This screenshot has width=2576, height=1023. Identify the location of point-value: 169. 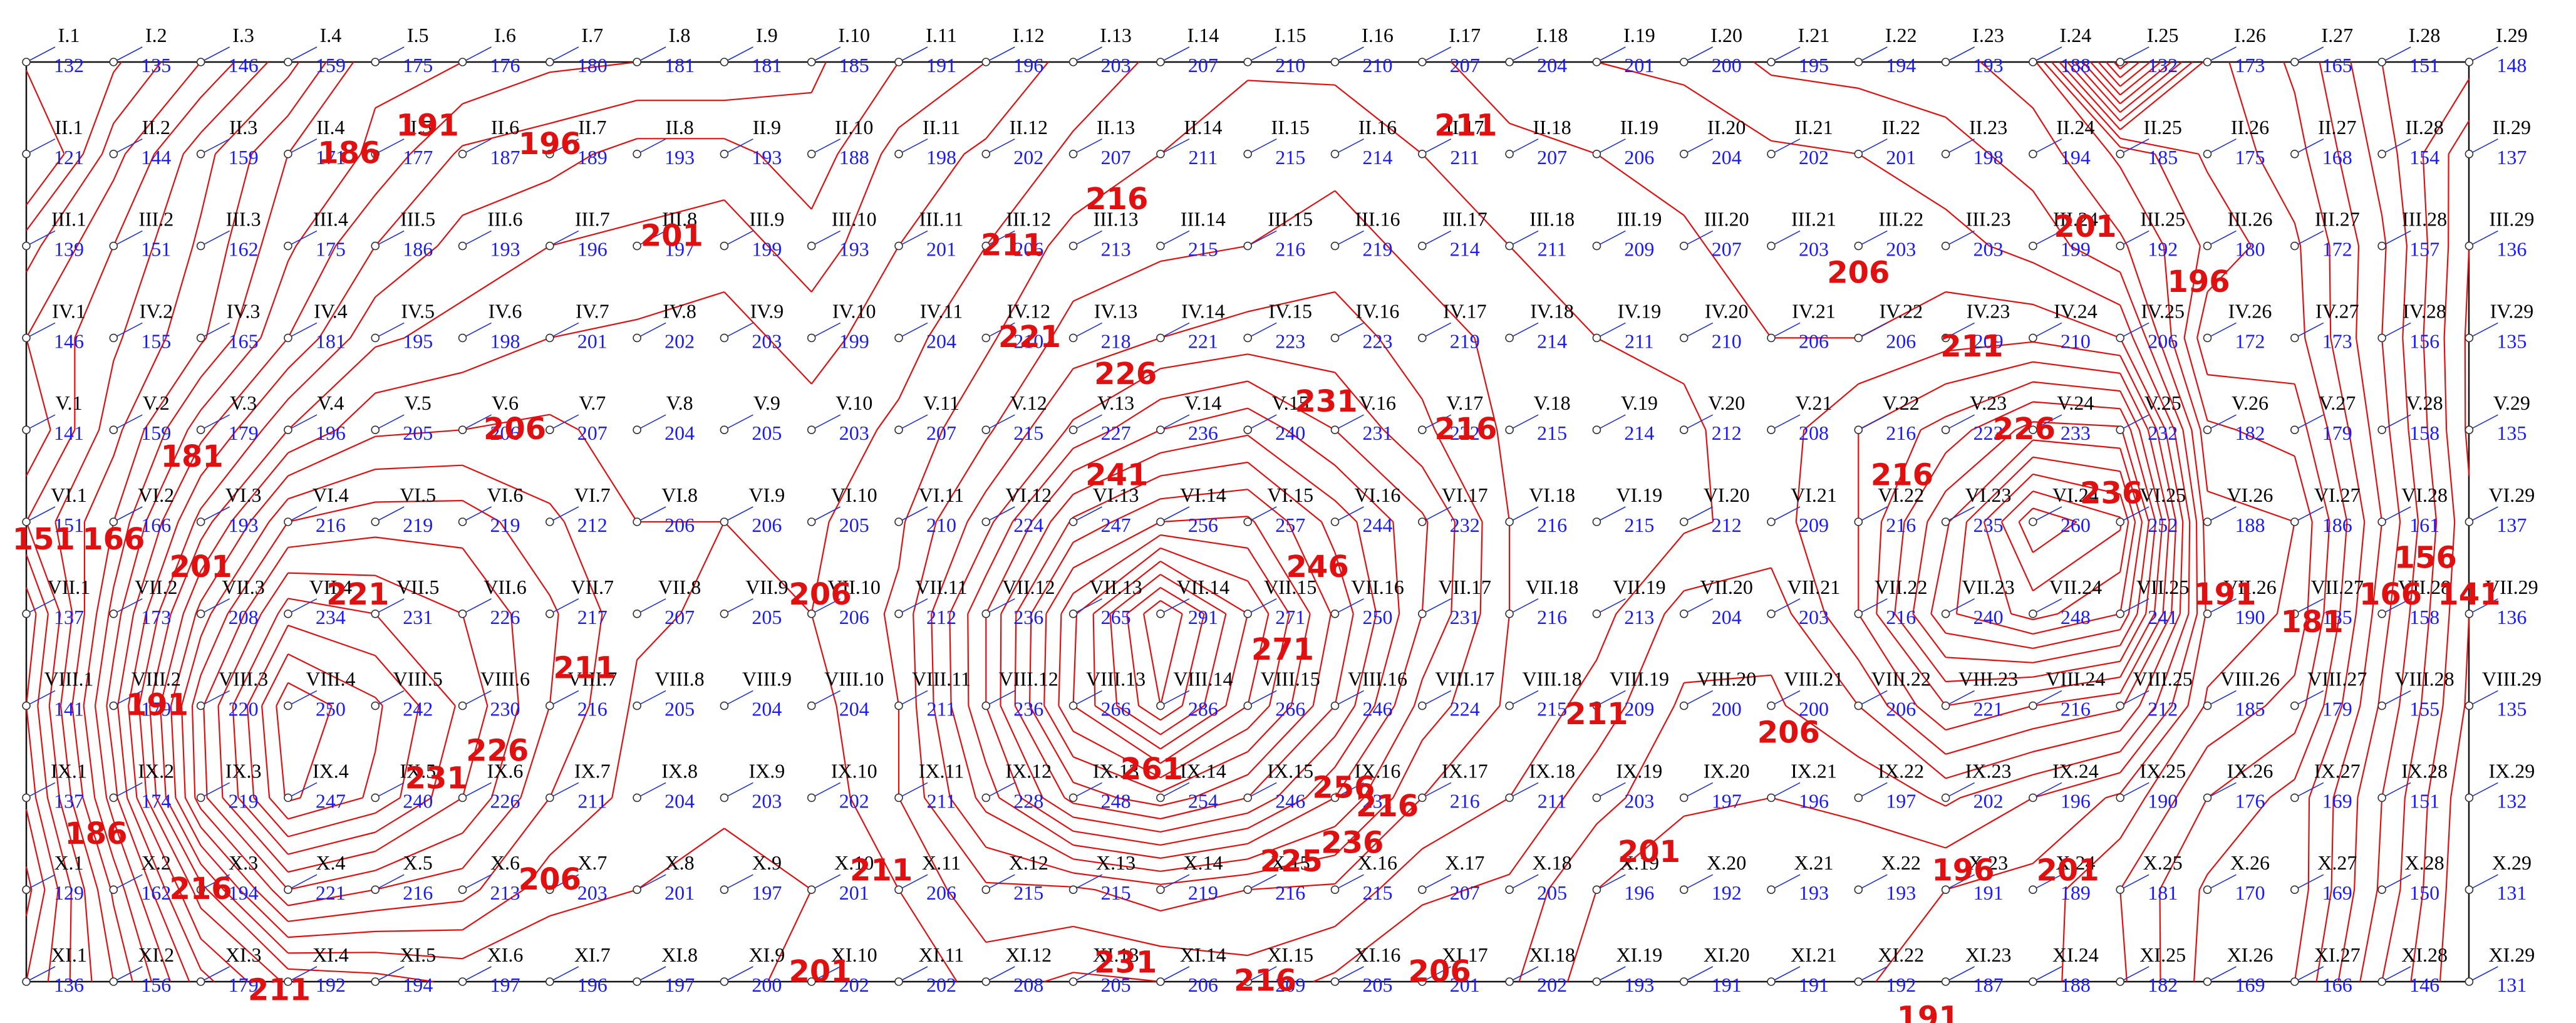
(2337, 800).